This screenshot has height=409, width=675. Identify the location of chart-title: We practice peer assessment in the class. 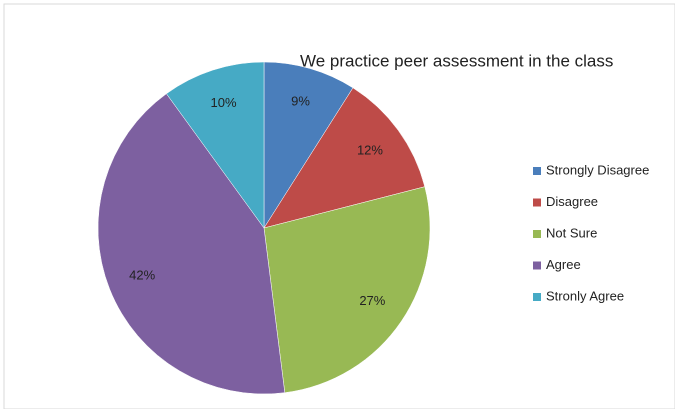
(456, 60).